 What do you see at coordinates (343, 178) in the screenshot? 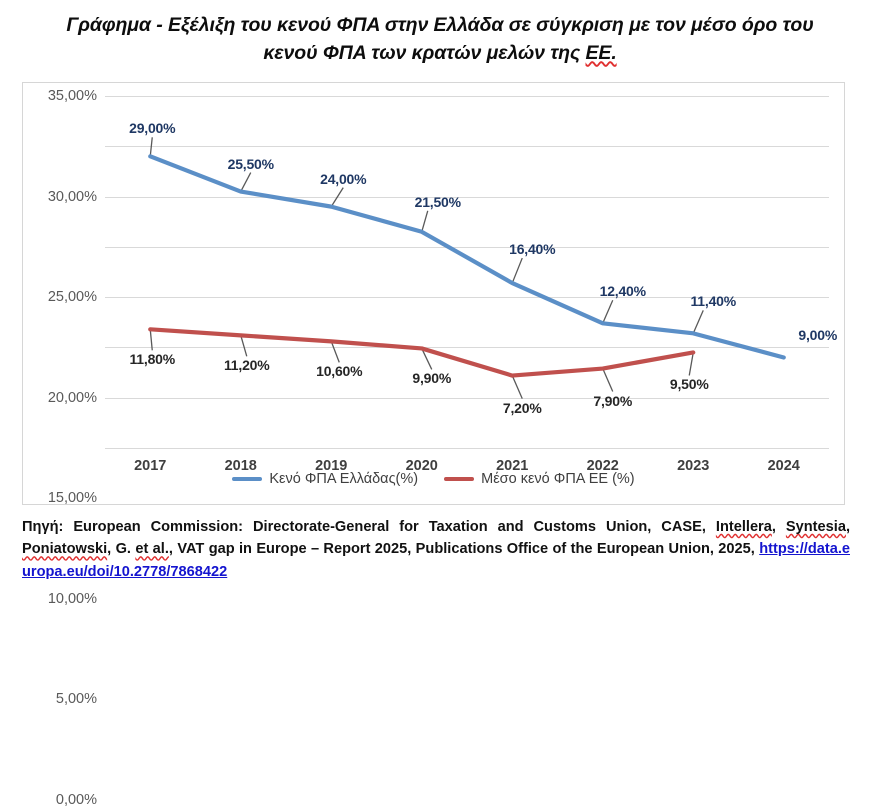
I see `data-label-greece: 24,00%` at bounding box center [343, 178].